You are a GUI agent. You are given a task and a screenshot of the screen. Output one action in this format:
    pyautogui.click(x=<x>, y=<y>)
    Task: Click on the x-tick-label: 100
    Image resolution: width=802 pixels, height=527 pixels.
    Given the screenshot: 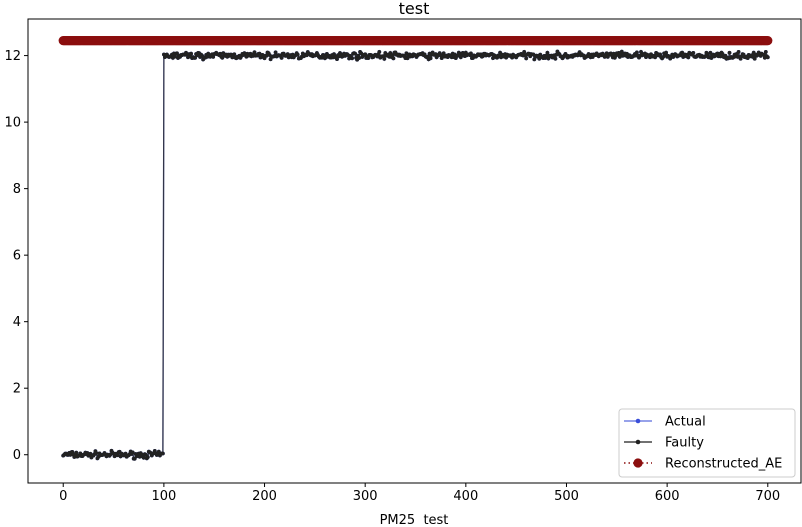 What is the action you would take?
    pyautogui.click(x=163, y=496)
    